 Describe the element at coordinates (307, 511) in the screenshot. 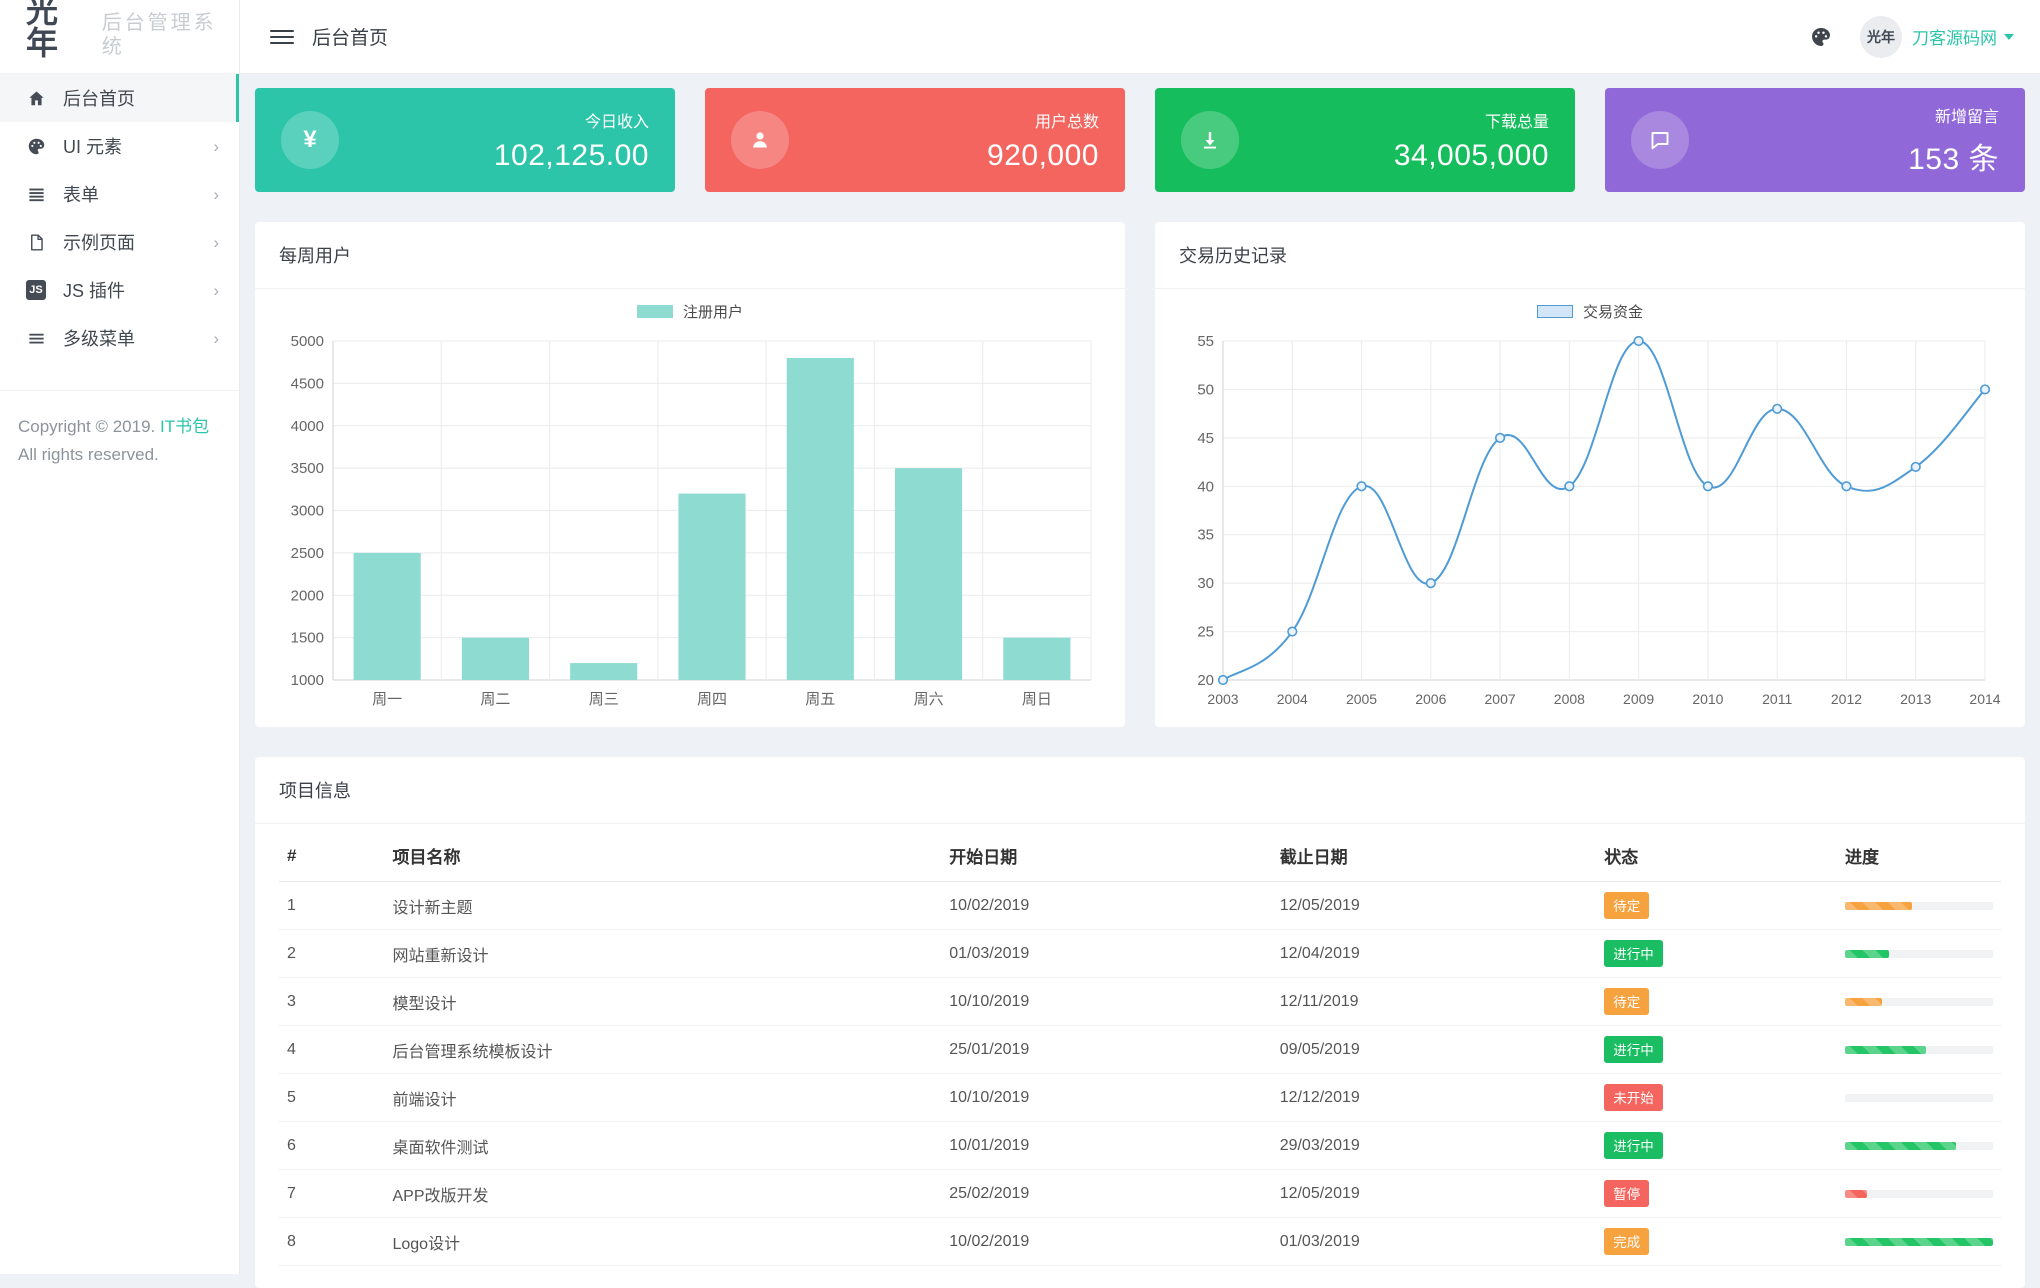

I see `svg-text: 3000` at that location.